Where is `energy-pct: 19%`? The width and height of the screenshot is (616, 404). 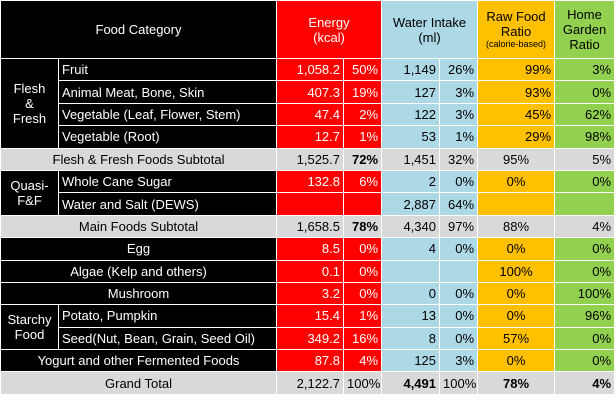 energy-pct: 19% is located at coordinates (362, 92).